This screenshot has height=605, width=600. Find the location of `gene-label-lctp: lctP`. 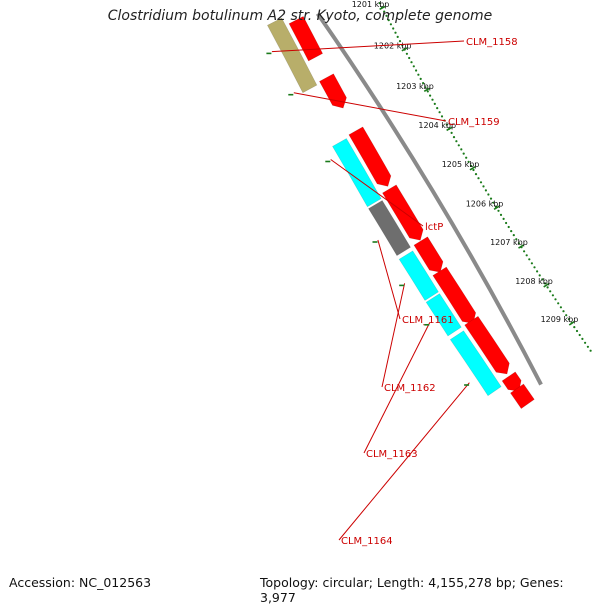

gene-label-lctp: lctP is located at coordinates (434, 227).